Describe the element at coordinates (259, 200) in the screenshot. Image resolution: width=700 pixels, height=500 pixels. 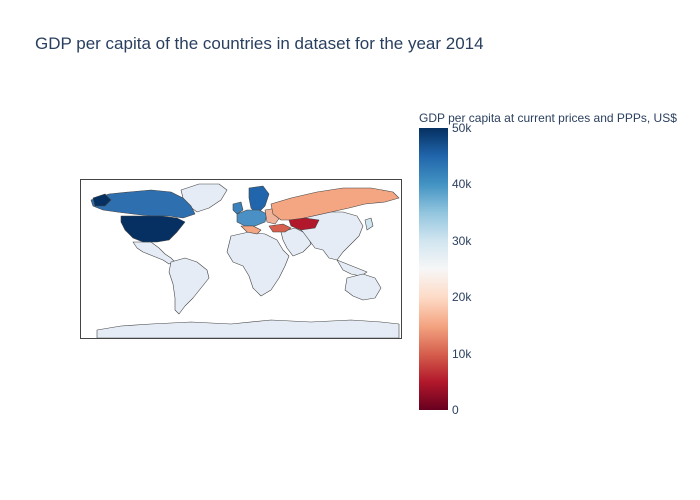
I see `country-scandinavia` at that location.